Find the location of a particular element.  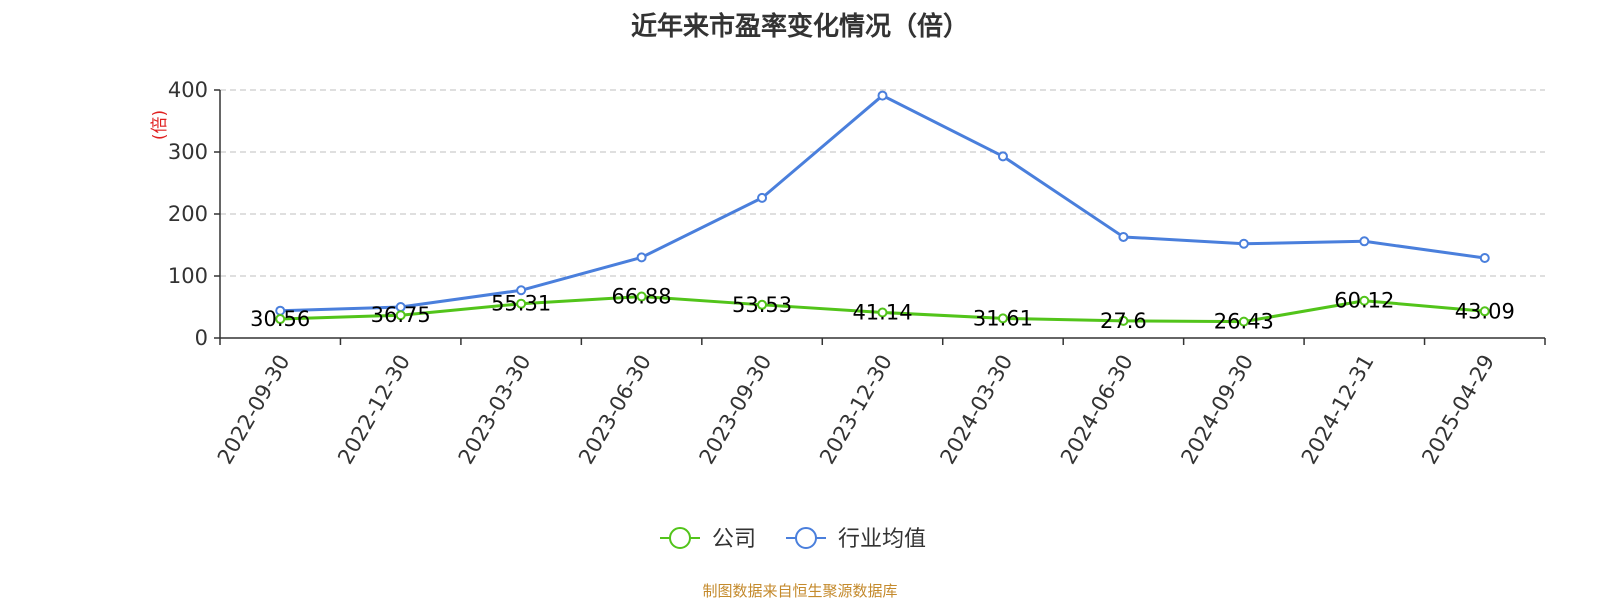

data-label: 41.14 is located at coordinates (882, 312).